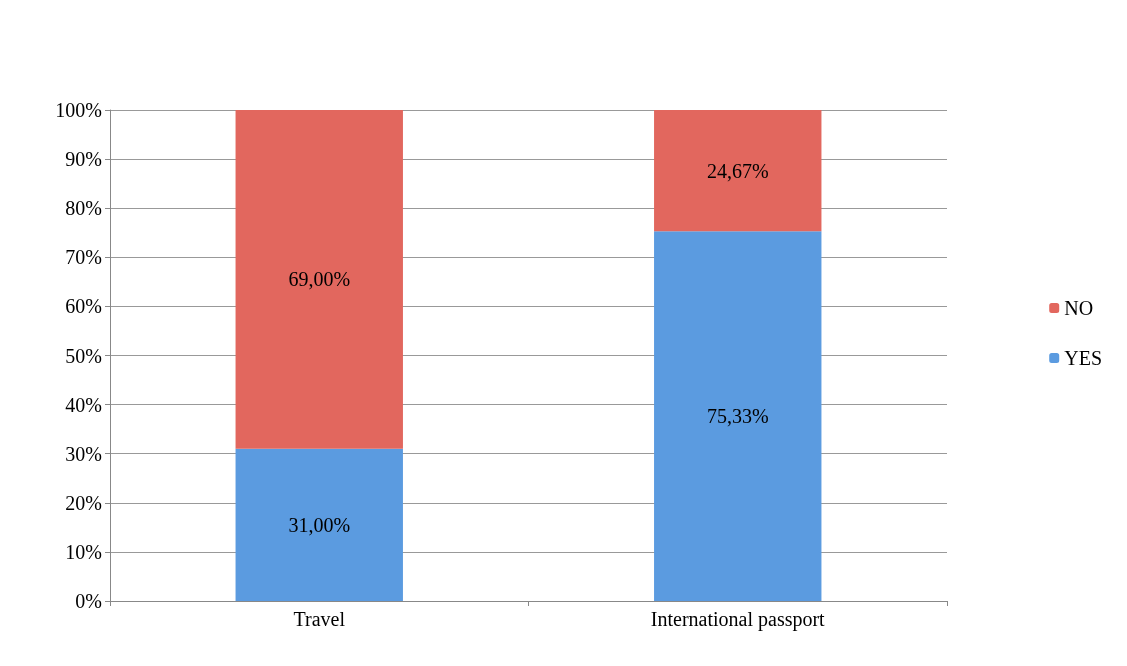 The width and height of the screenshot is (1127, 666). I want to click on y-tick-label: 0%, so click(88, 601).